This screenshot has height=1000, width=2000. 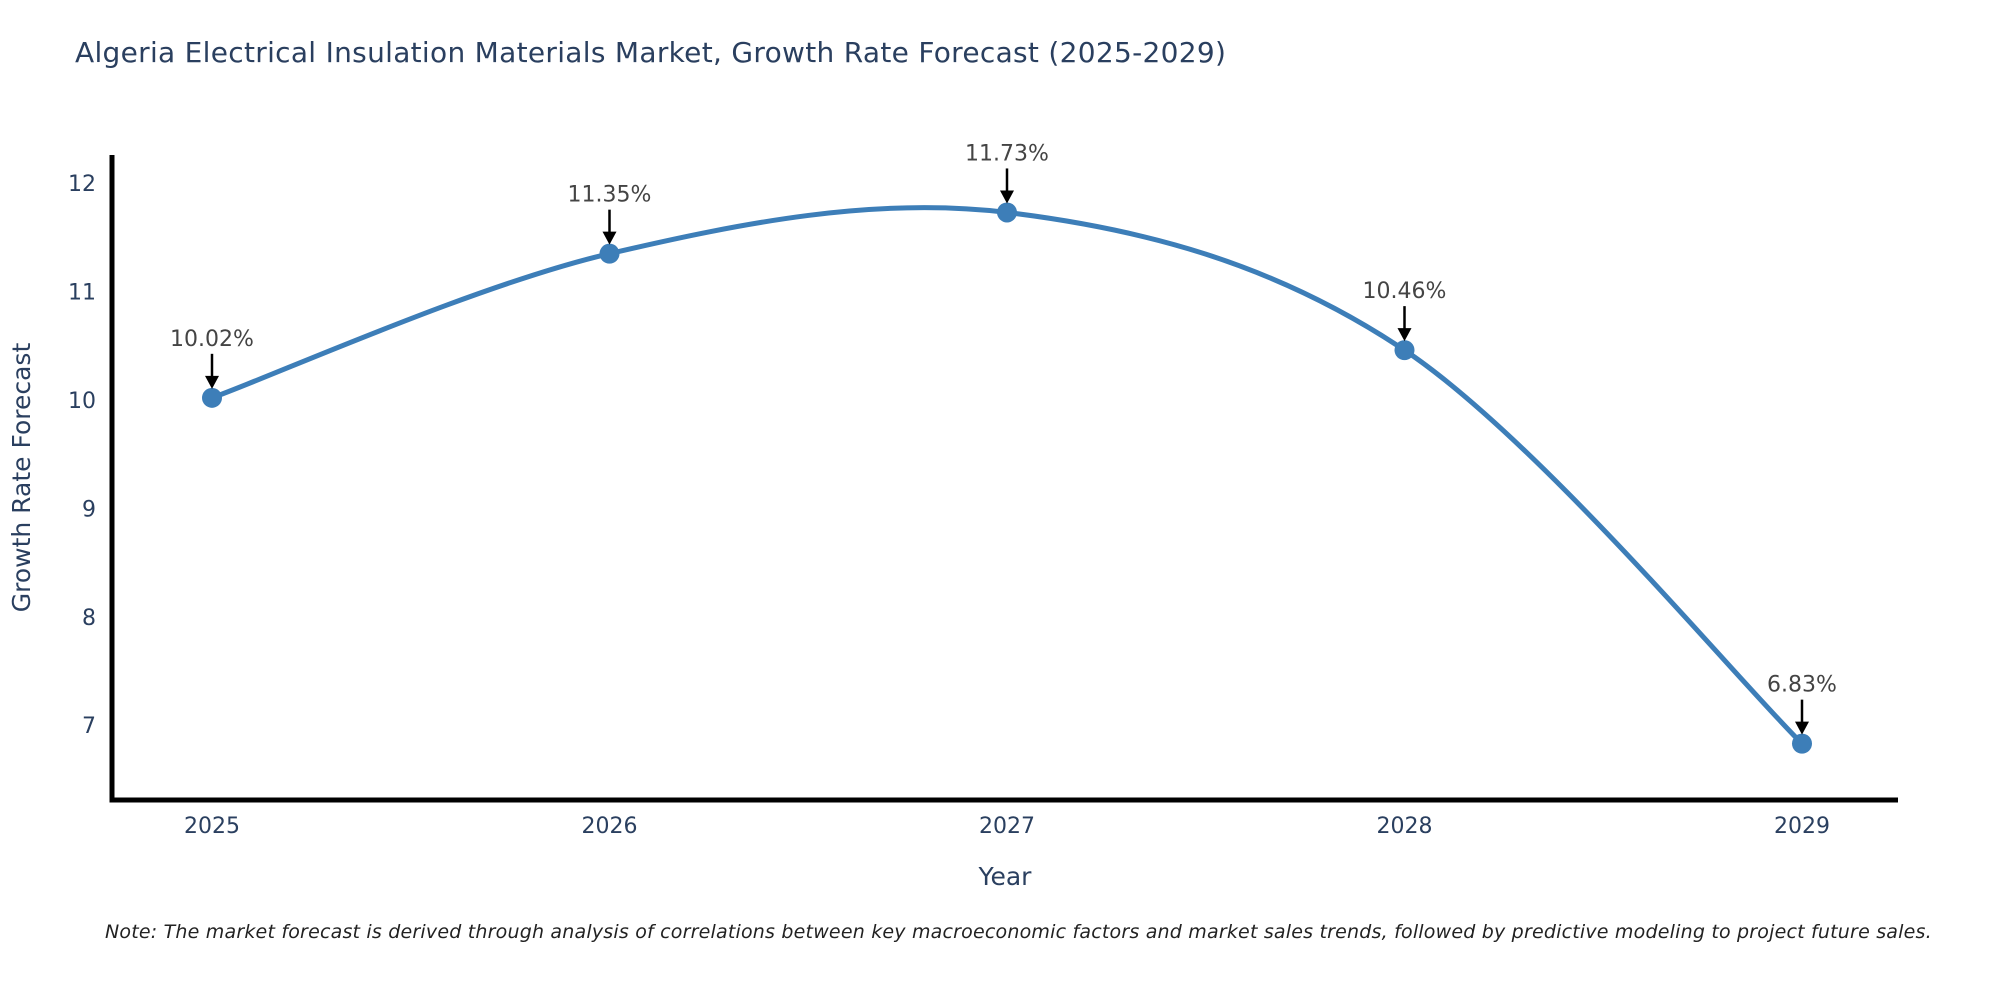 I want to click on y-tick-label: 10, so click(x=82, y=401).